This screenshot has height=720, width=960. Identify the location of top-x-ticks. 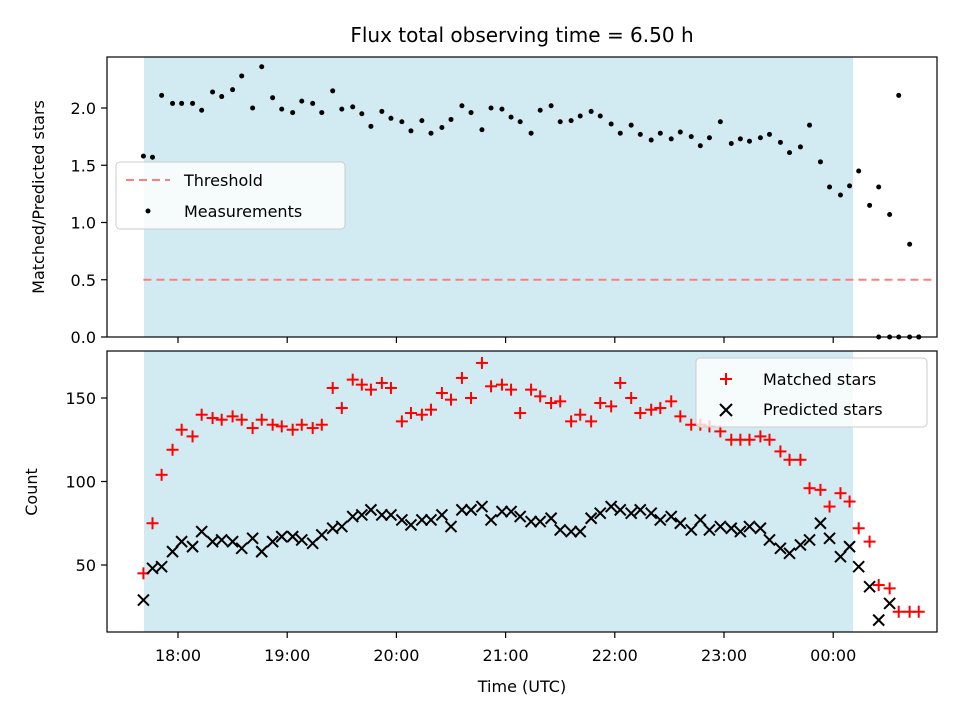
(505, 340).